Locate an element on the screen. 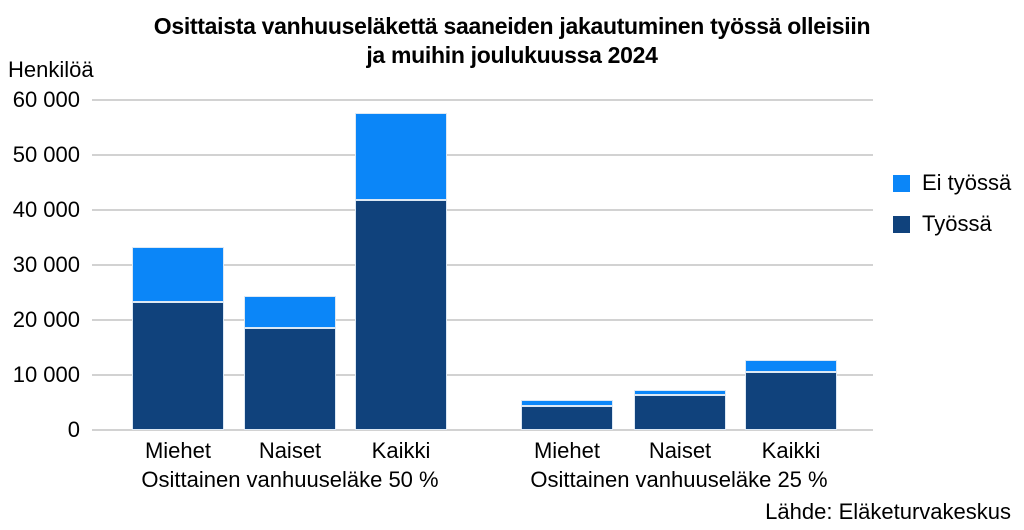  legend-item-tyossa: Työssä is located at coordinates (952, 223).